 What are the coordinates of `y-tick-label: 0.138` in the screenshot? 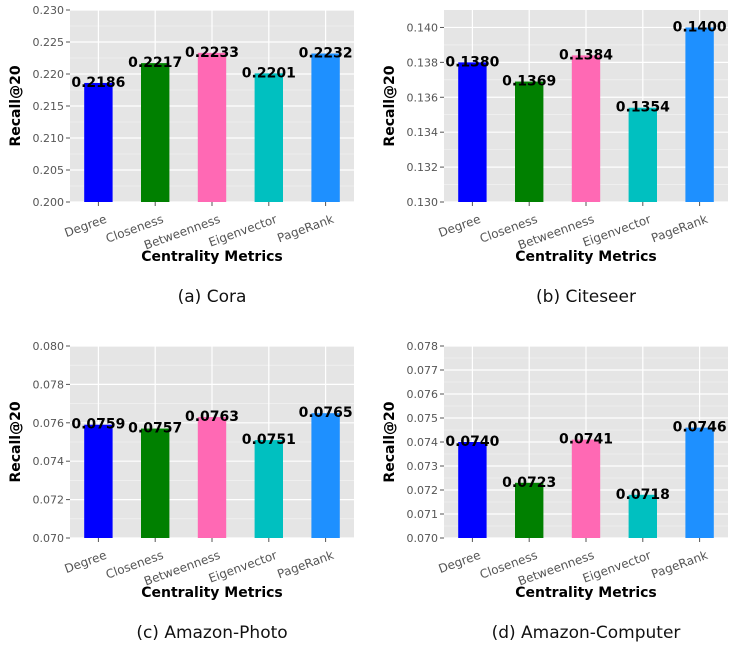 It's located at (423, 62).